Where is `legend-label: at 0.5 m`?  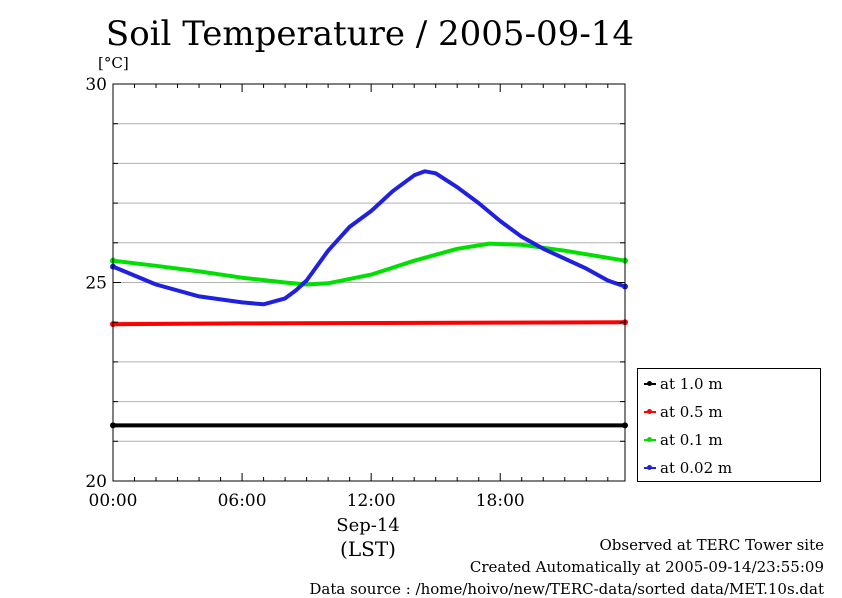 legend-label: at 0.5 m is located at coordinates (691, 412).